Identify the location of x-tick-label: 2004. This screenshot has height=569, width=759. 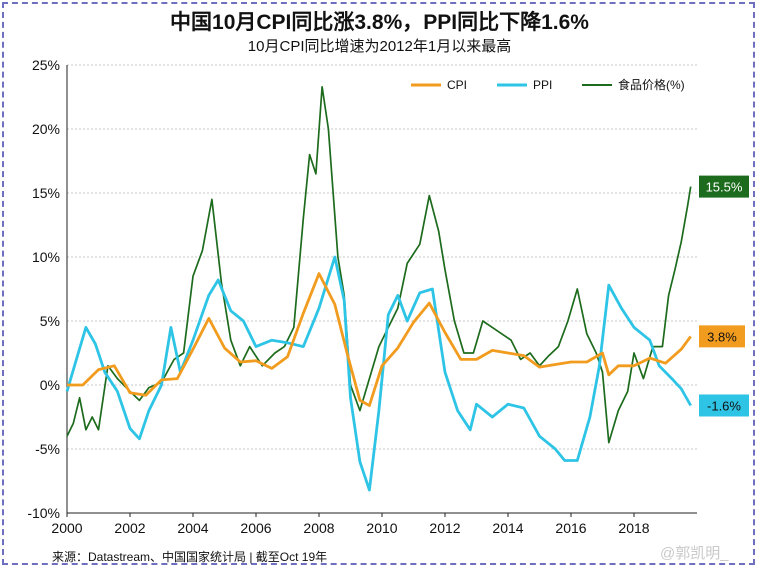
(192, 528).